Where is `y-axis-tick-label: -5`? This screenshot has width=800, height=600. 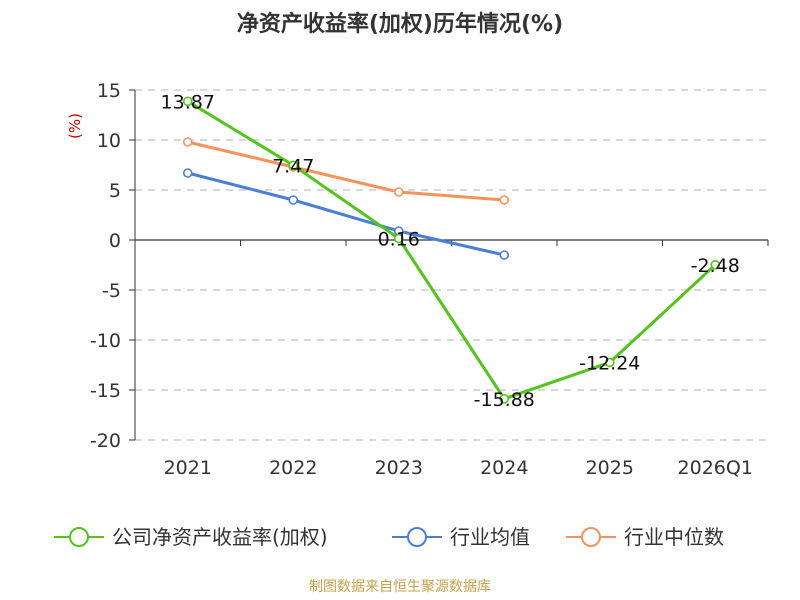 y-axis-tick-label: -5 is located at coordinates (111, 291).